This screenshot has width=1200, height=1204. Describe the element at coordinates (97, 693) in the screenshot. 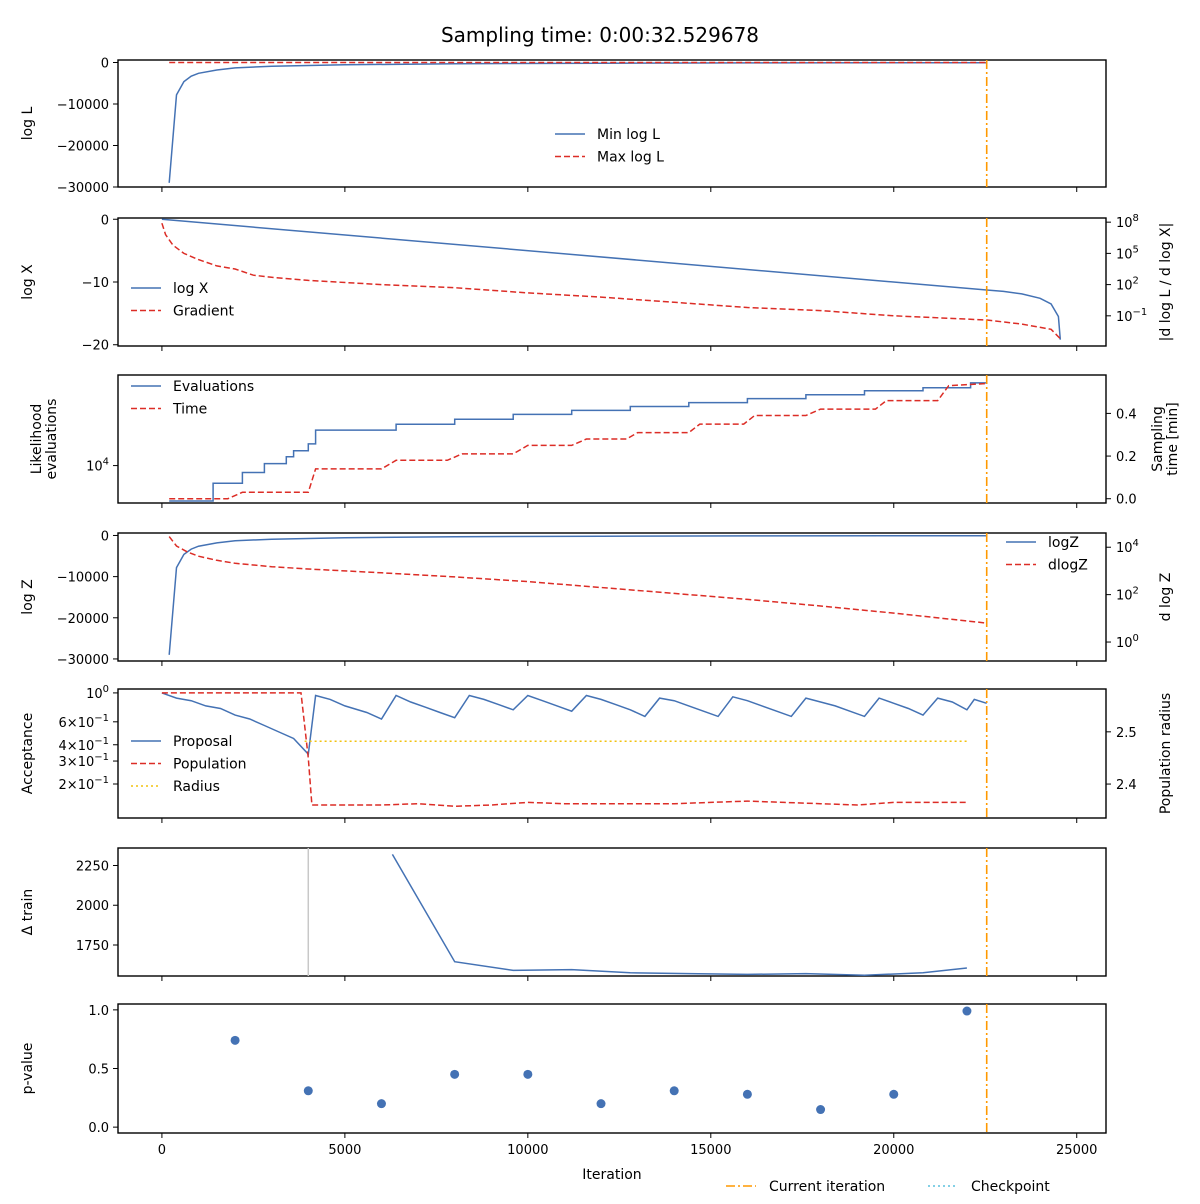

I see `y-tick-label: 10⁰` at that location.